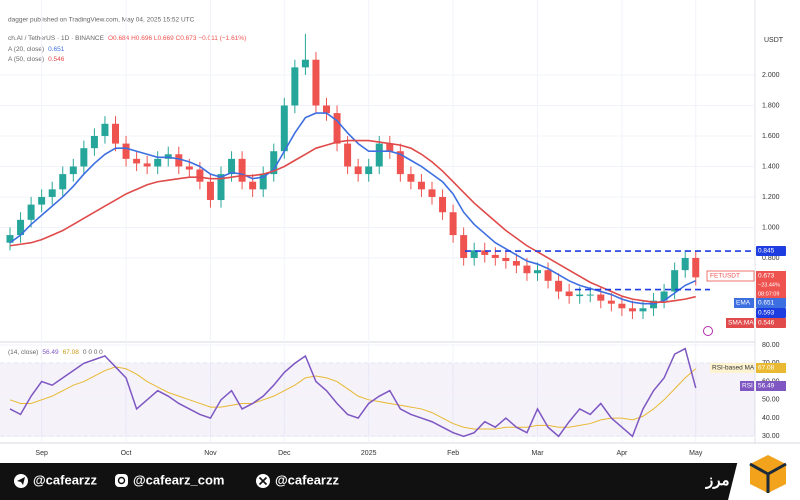 This screenshot has height=500, width=800. I want to click on series-tag: RSI, so click(747, 386).